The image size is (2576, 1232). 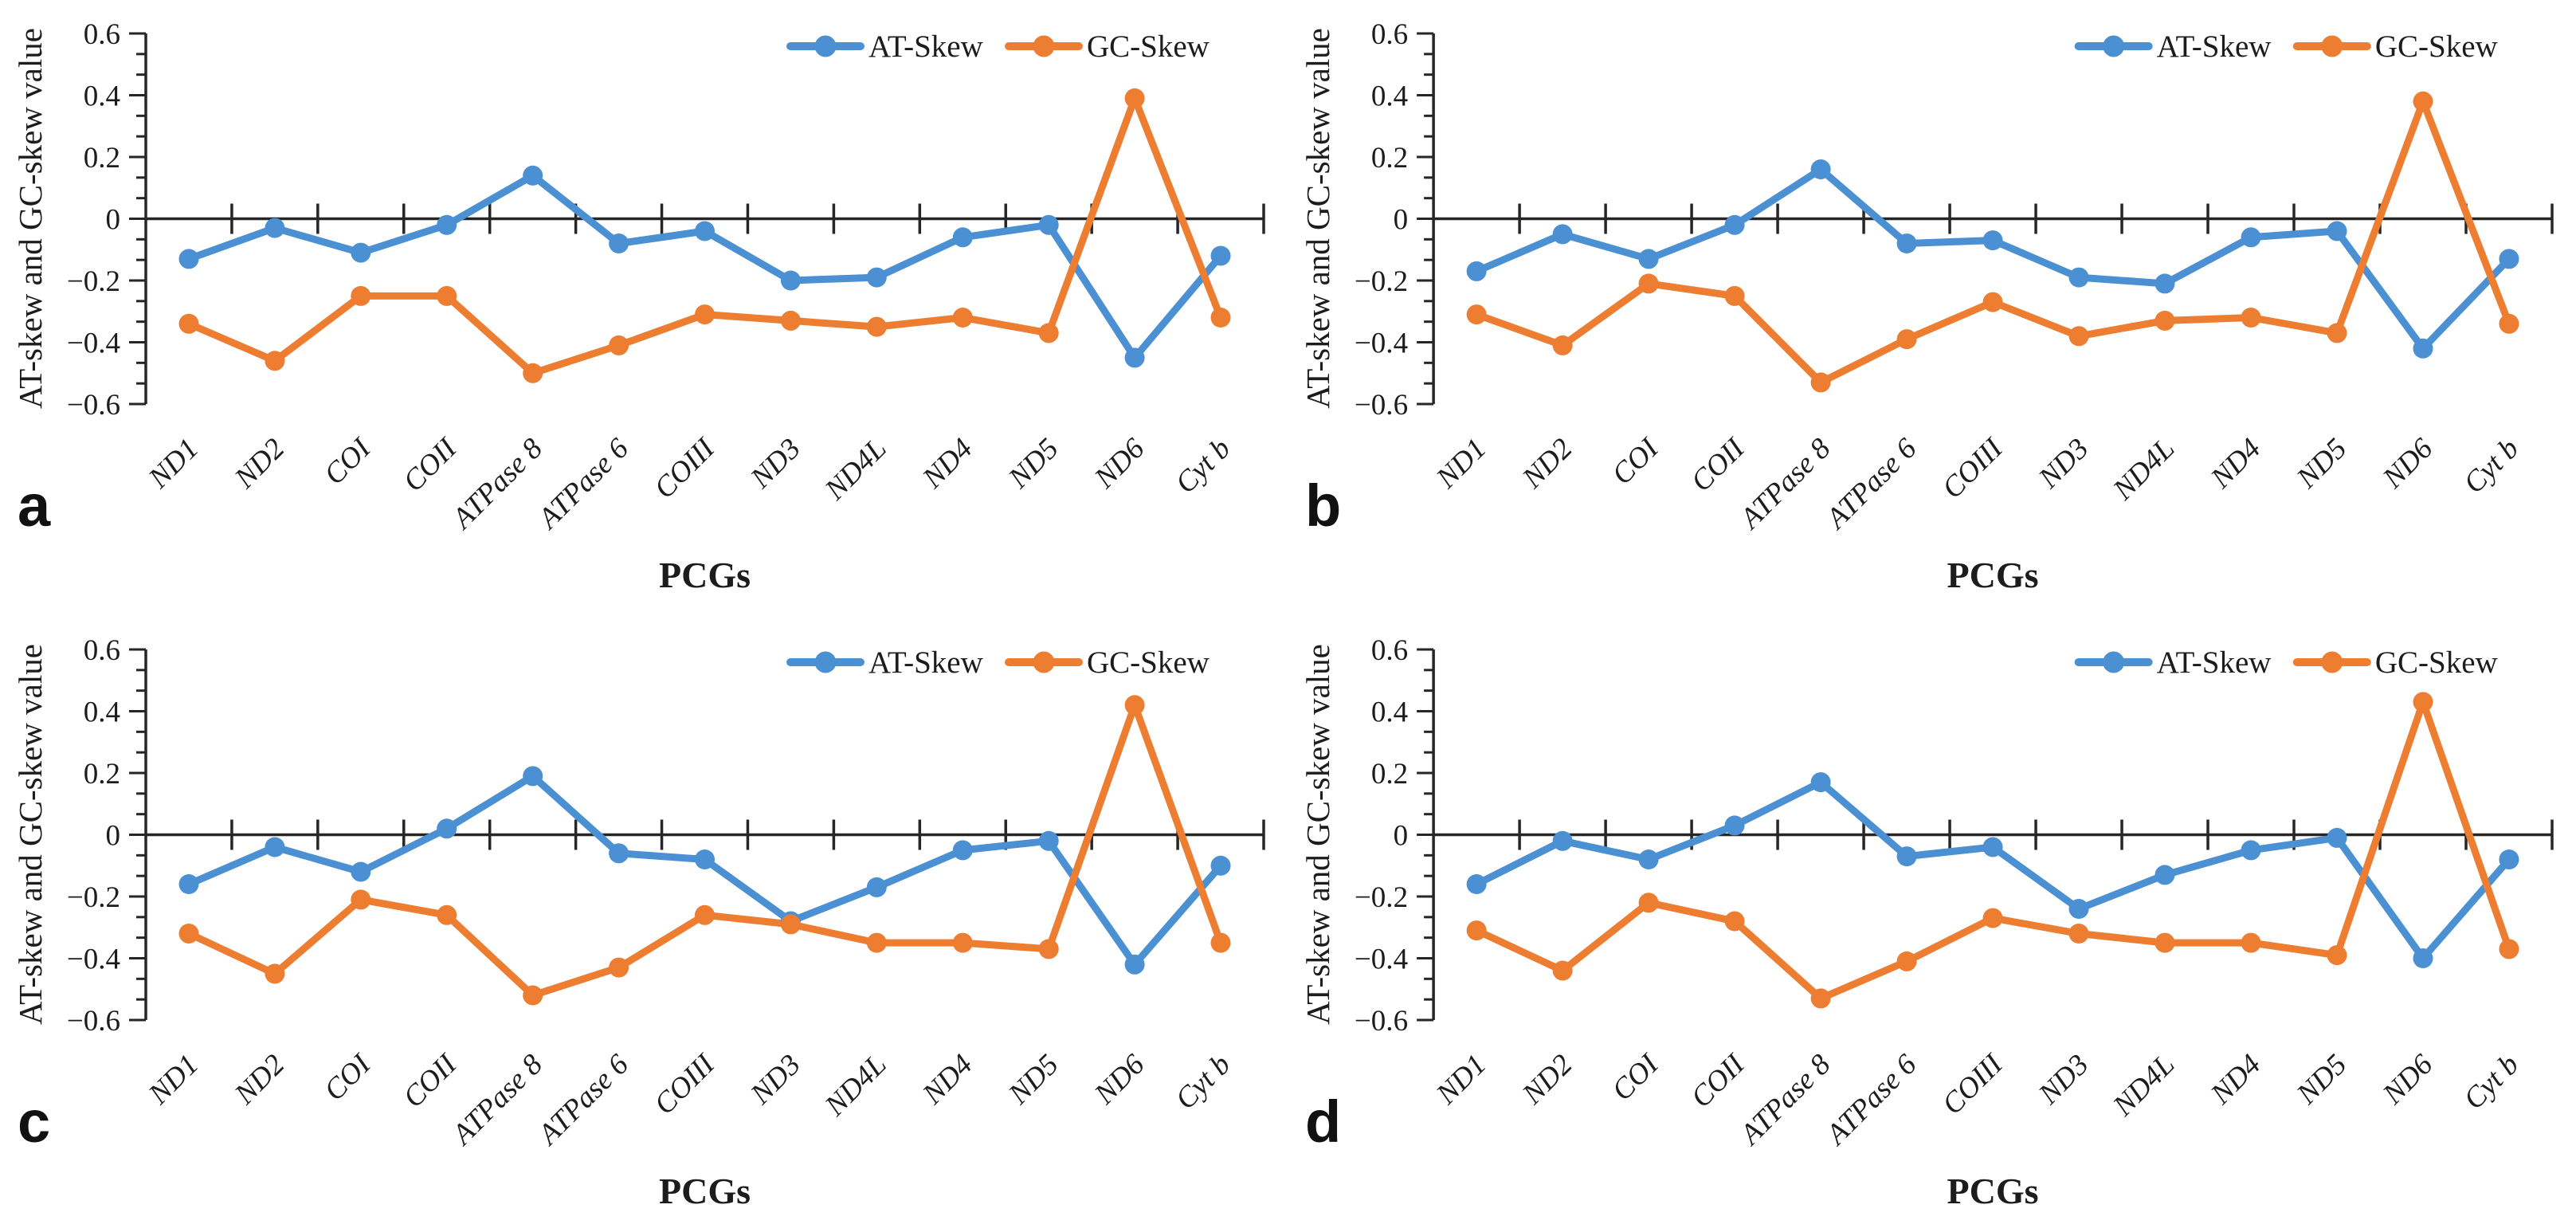 What do you see at coordinates (94, 281) in the screenshot?
I see `y-tick-label: −0.2` at bounding box center [94, 281].